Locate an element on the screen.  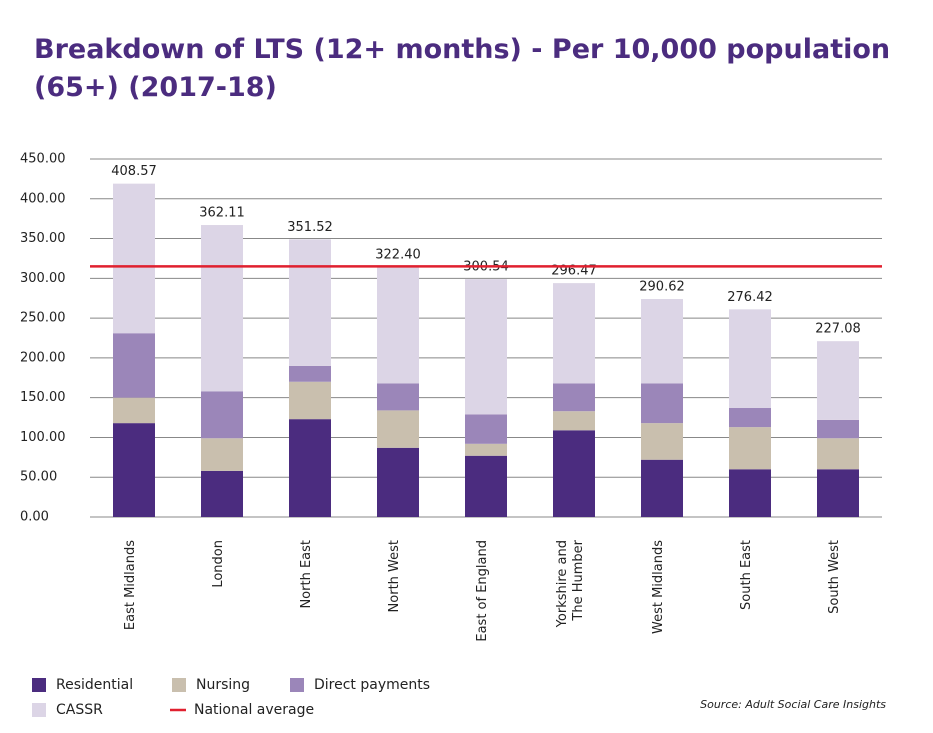
total-label: 227.08 is located at coordinates (838, 329).